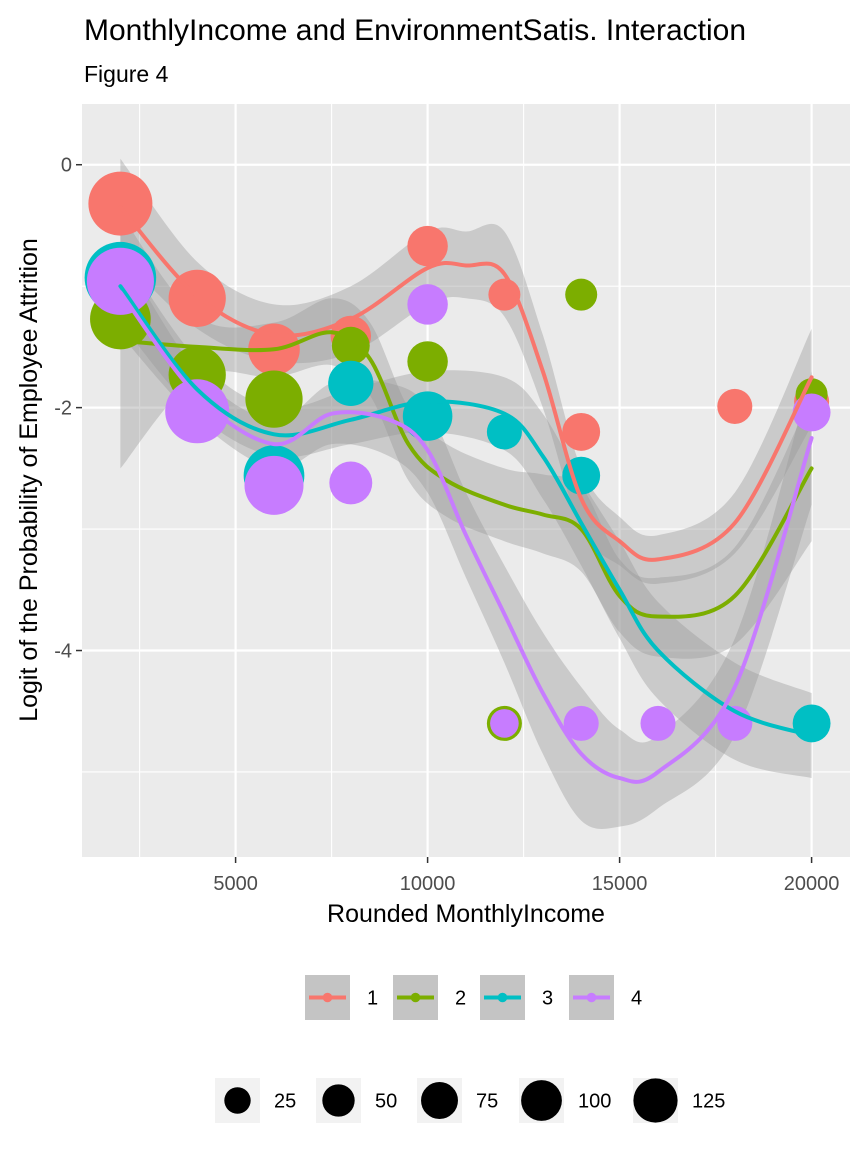 This screenshot has height=1152, width=864. What do you see at coordinates (63, 652) in the screenshot?
I see `y-tick-label: -4` at bounding box center [63, 652].